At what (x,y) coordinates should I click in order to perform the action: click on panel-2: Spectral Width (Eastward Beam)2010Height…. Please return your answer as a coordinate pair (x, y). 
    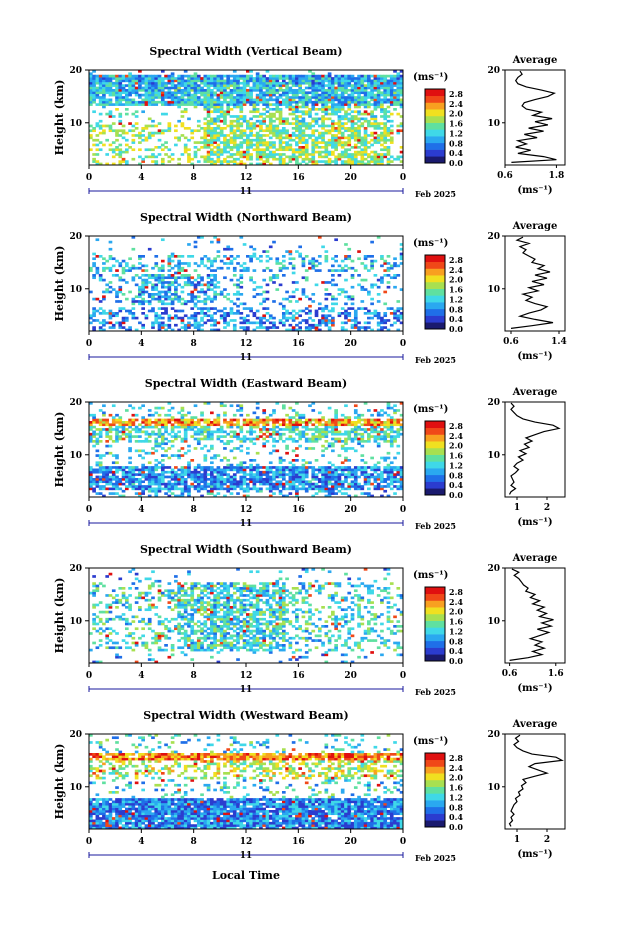
    Looking at the image, I should click on (309, 454).